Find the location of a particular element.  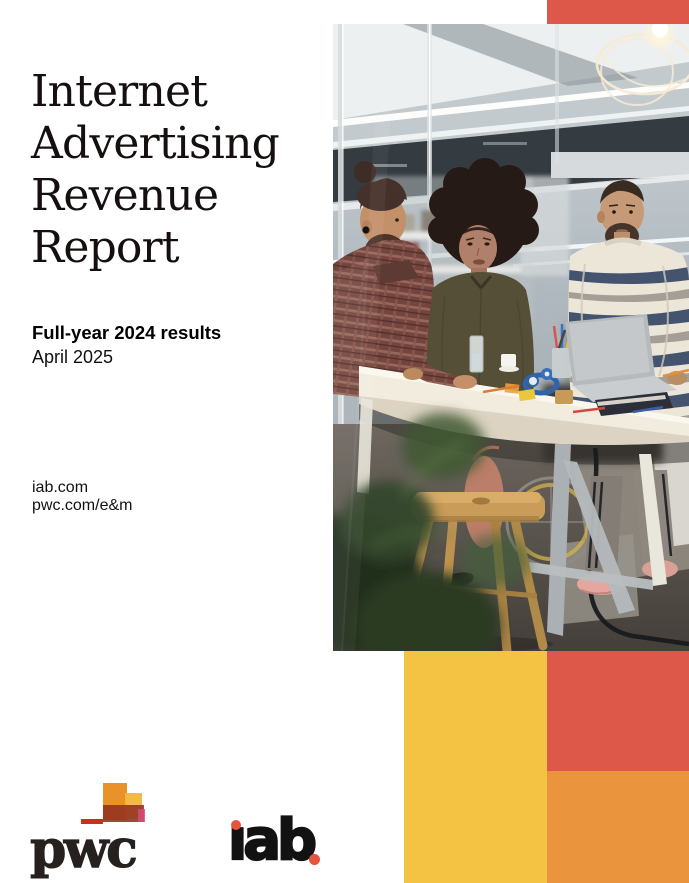

table-objects is located at coordinates (573, 365).